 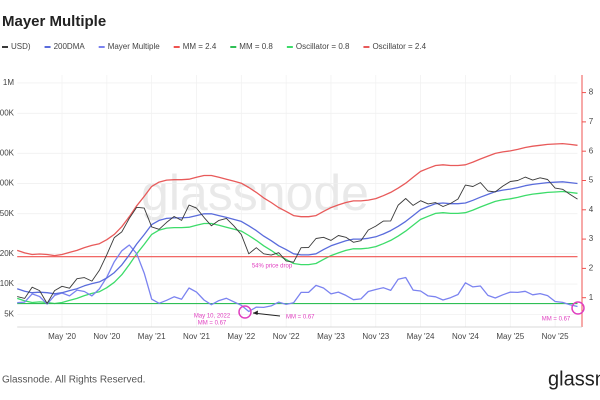 What do you see at coordinates (152, 336) in the screenshot?
I see `x-tick-label: May '21` at bounding box center [152, 336].